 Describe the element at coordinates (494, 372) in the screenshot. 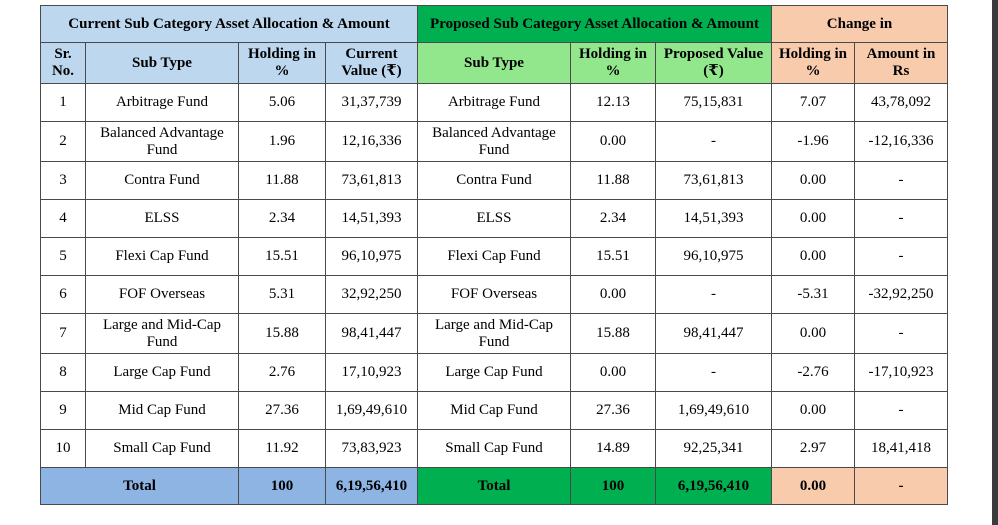

I see `proposed-sub-type-cell: Large Cap Fund` at that location.